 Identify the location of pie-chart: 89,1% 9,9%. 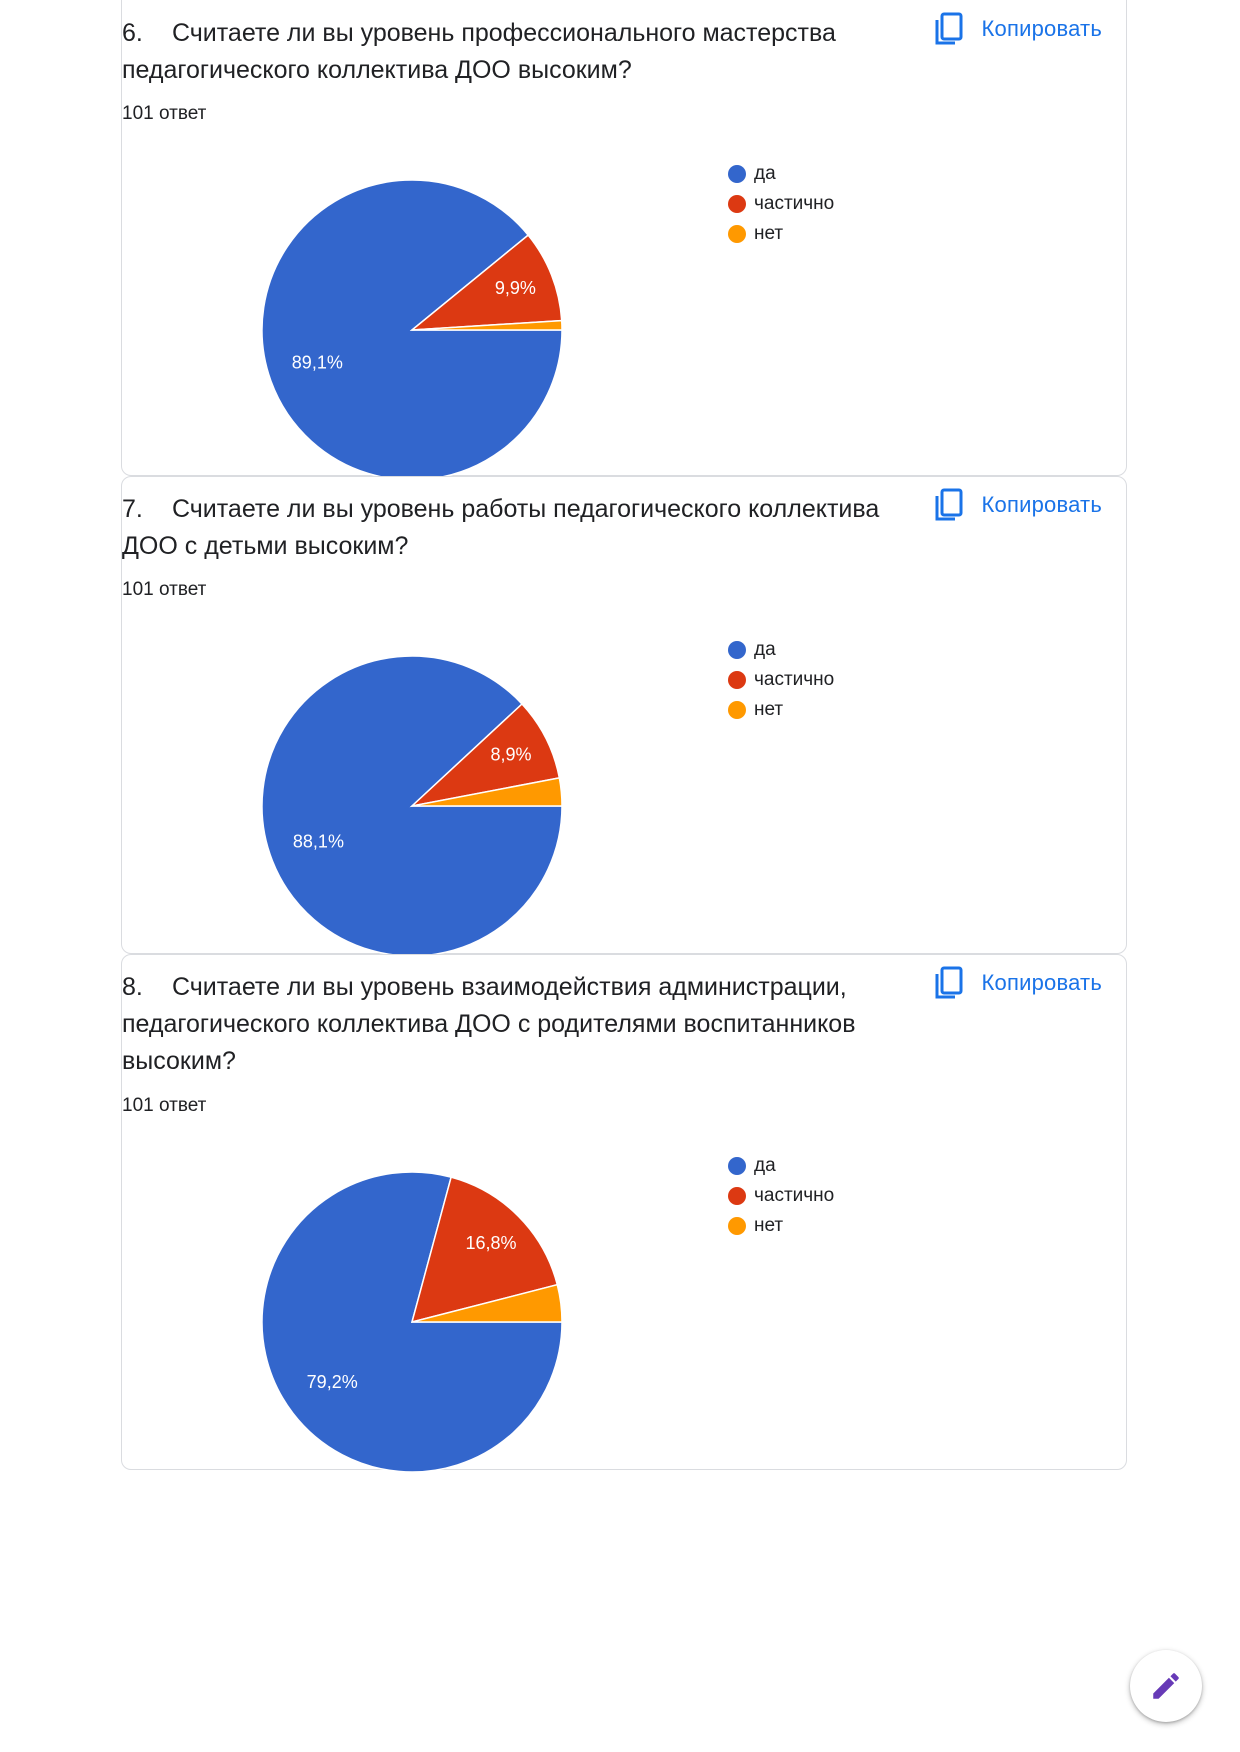
(412, 330).